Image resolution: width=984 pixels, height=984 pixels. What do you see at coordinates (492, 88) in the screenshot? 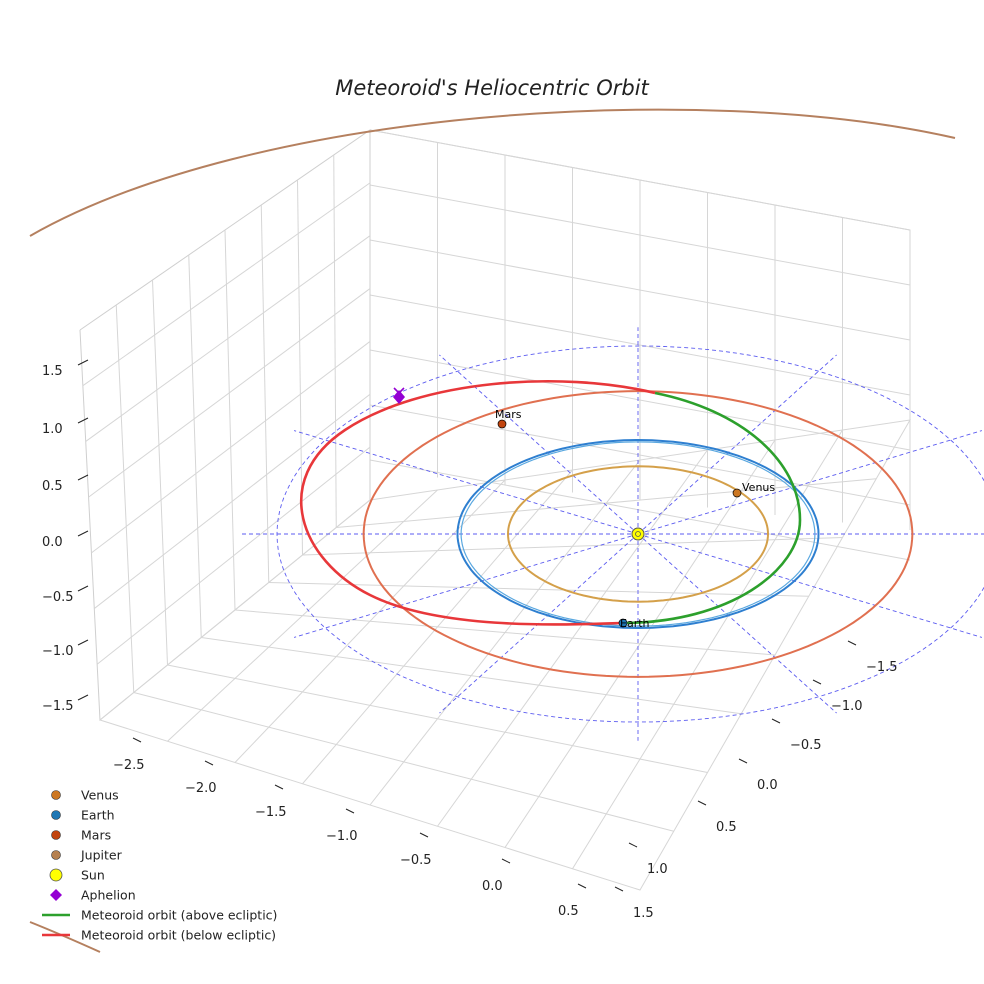
I see `chart-title: Meteoroid's Heliocentric Orbit` at bounding box center [492, 88].